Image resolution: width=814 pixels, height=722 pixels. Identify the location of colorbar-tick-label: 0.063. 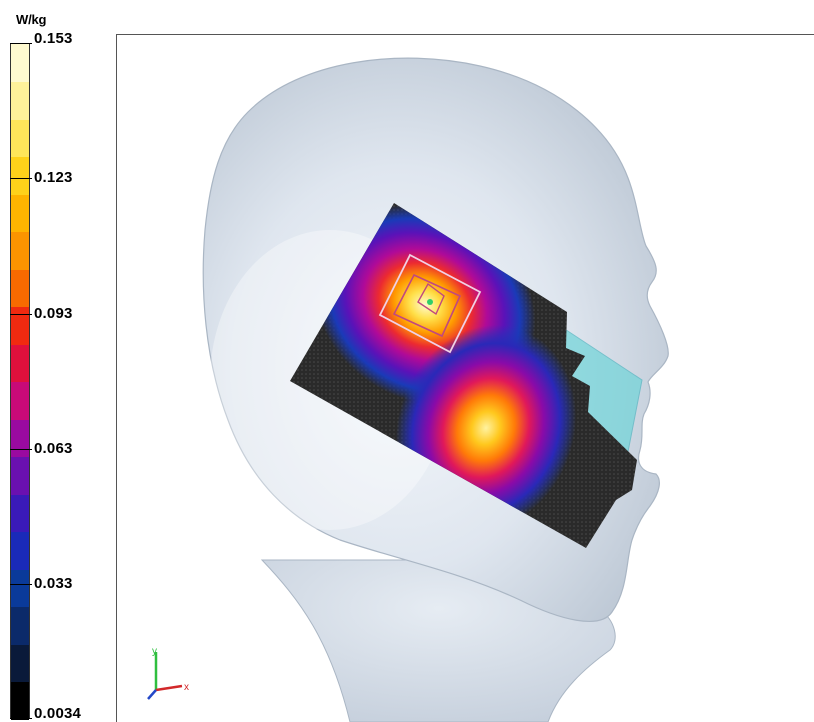
(53, 449).